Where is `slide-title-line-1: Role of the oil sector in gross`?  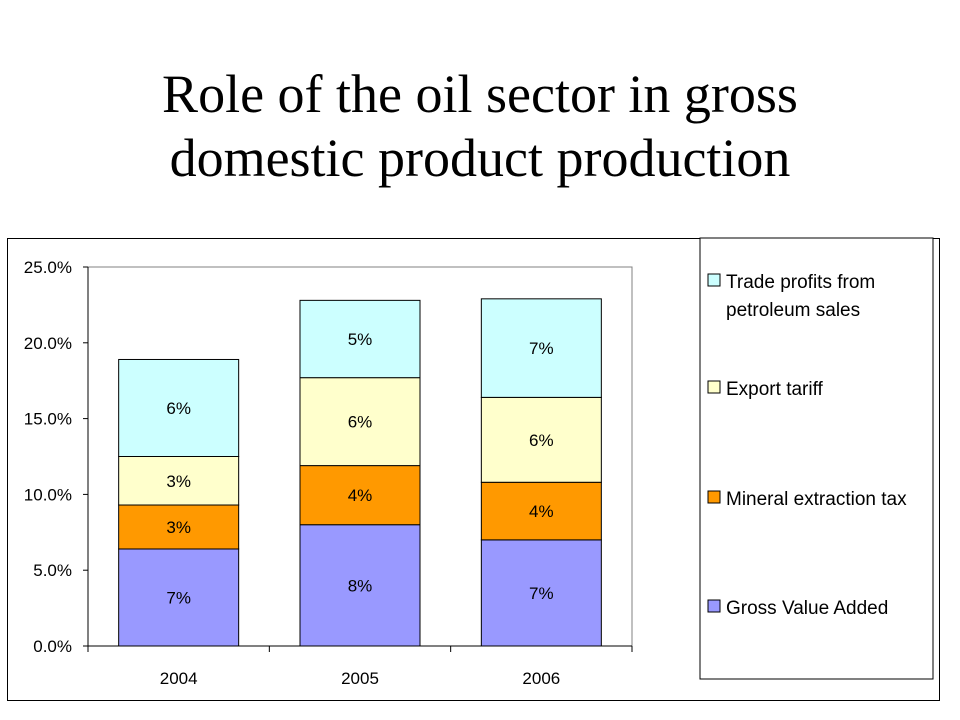
slide-title-line-1: Role of the oil sector in gross is located at coordinates (480, 94).